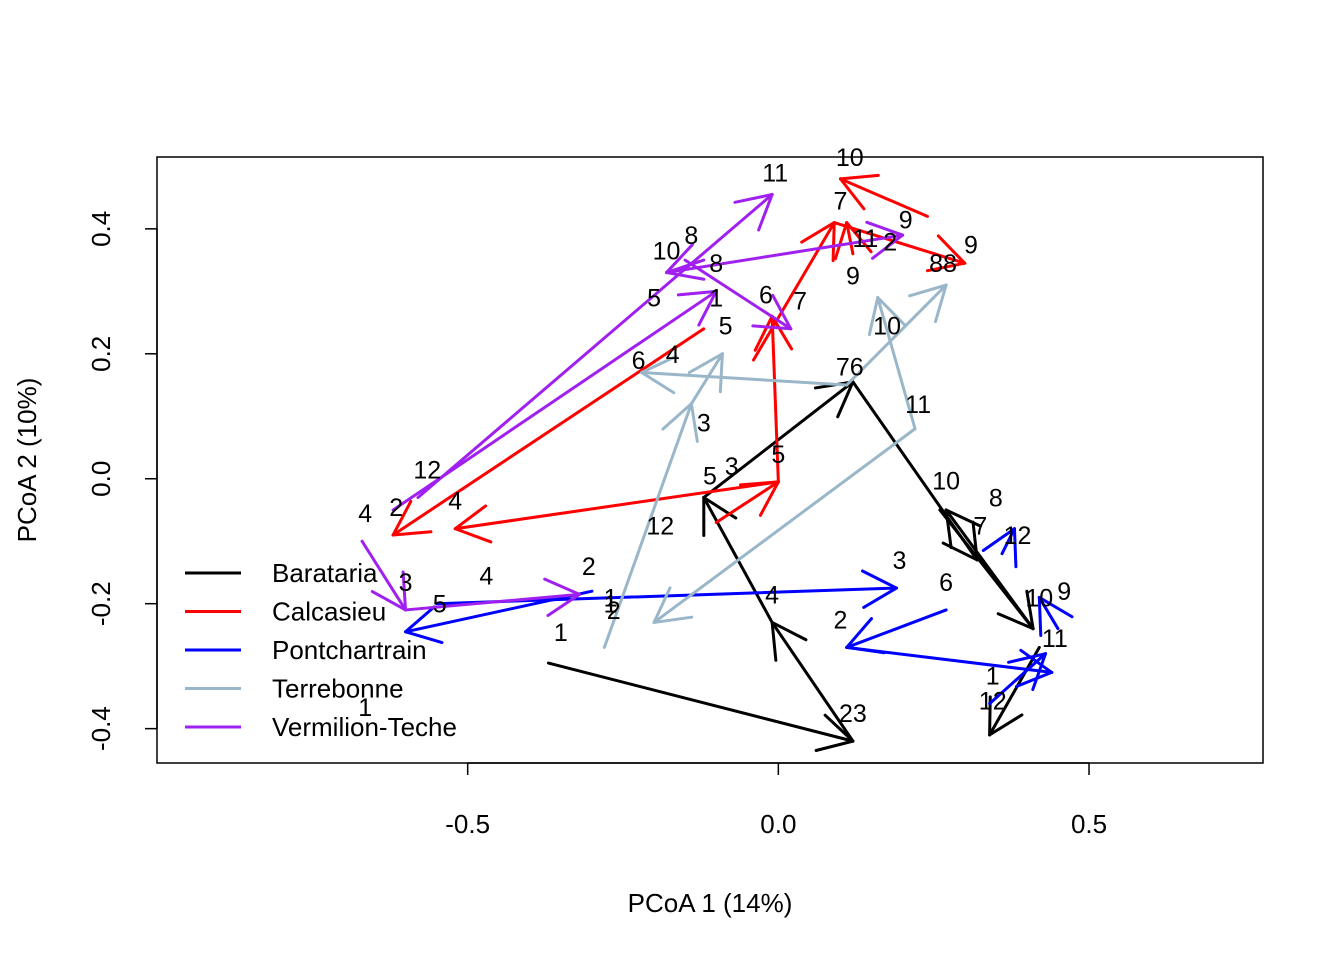  Describe the element at coordinates (841, 620) in the screenshot. I see `pontchartrain-point-label: 2` at that location.